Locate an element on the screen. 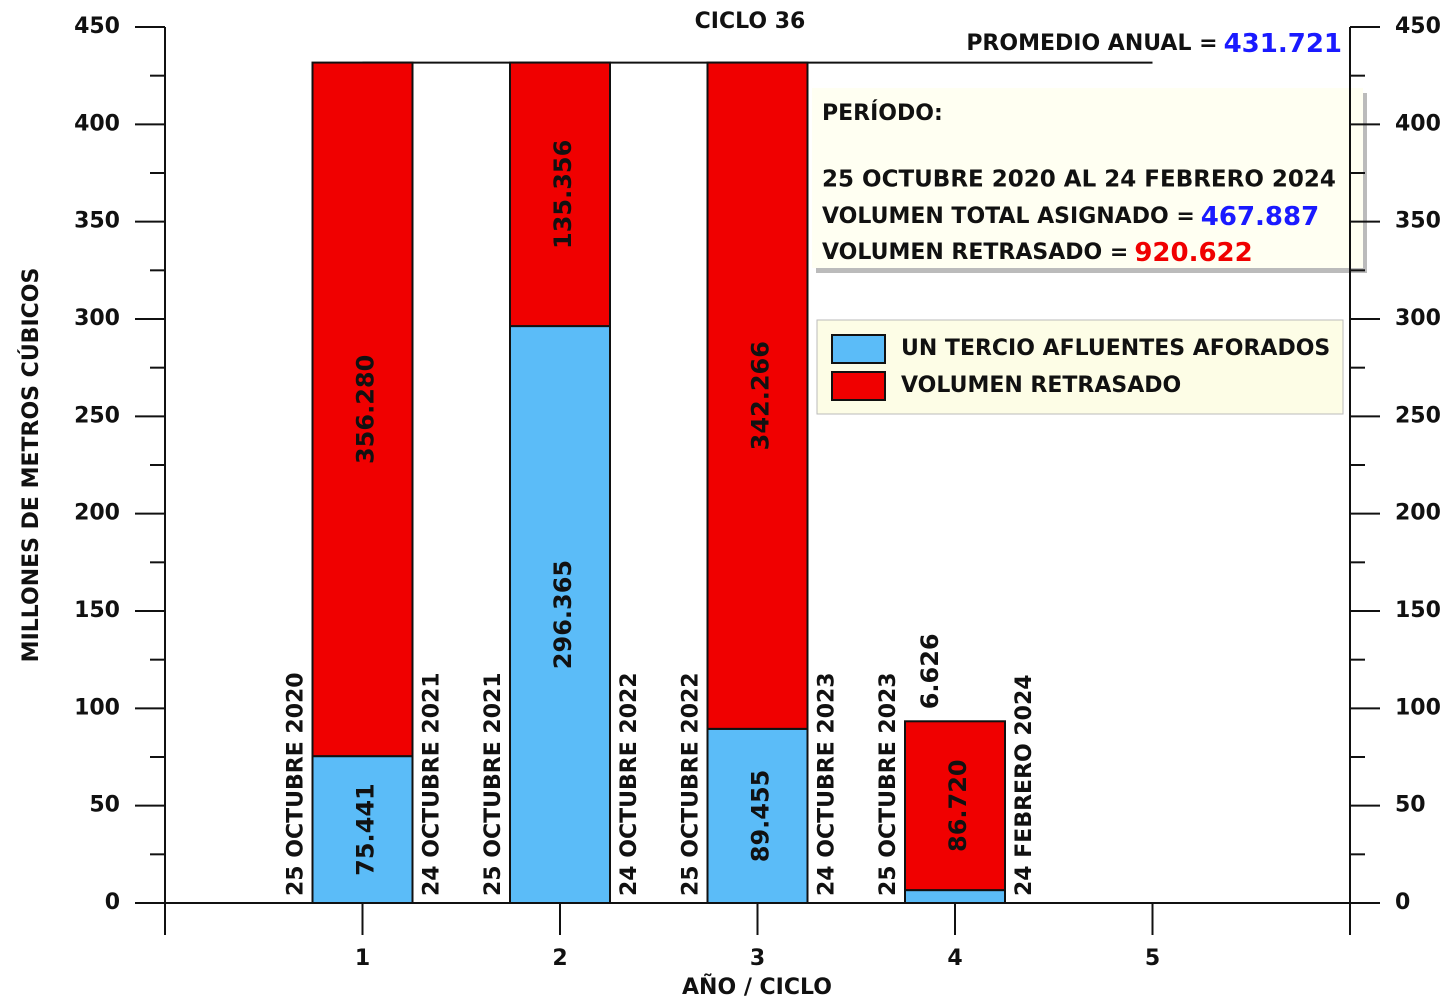 This screenshot has height=1000, width=1449. y-tick-label: 150 is located at coordinates (97, 610).